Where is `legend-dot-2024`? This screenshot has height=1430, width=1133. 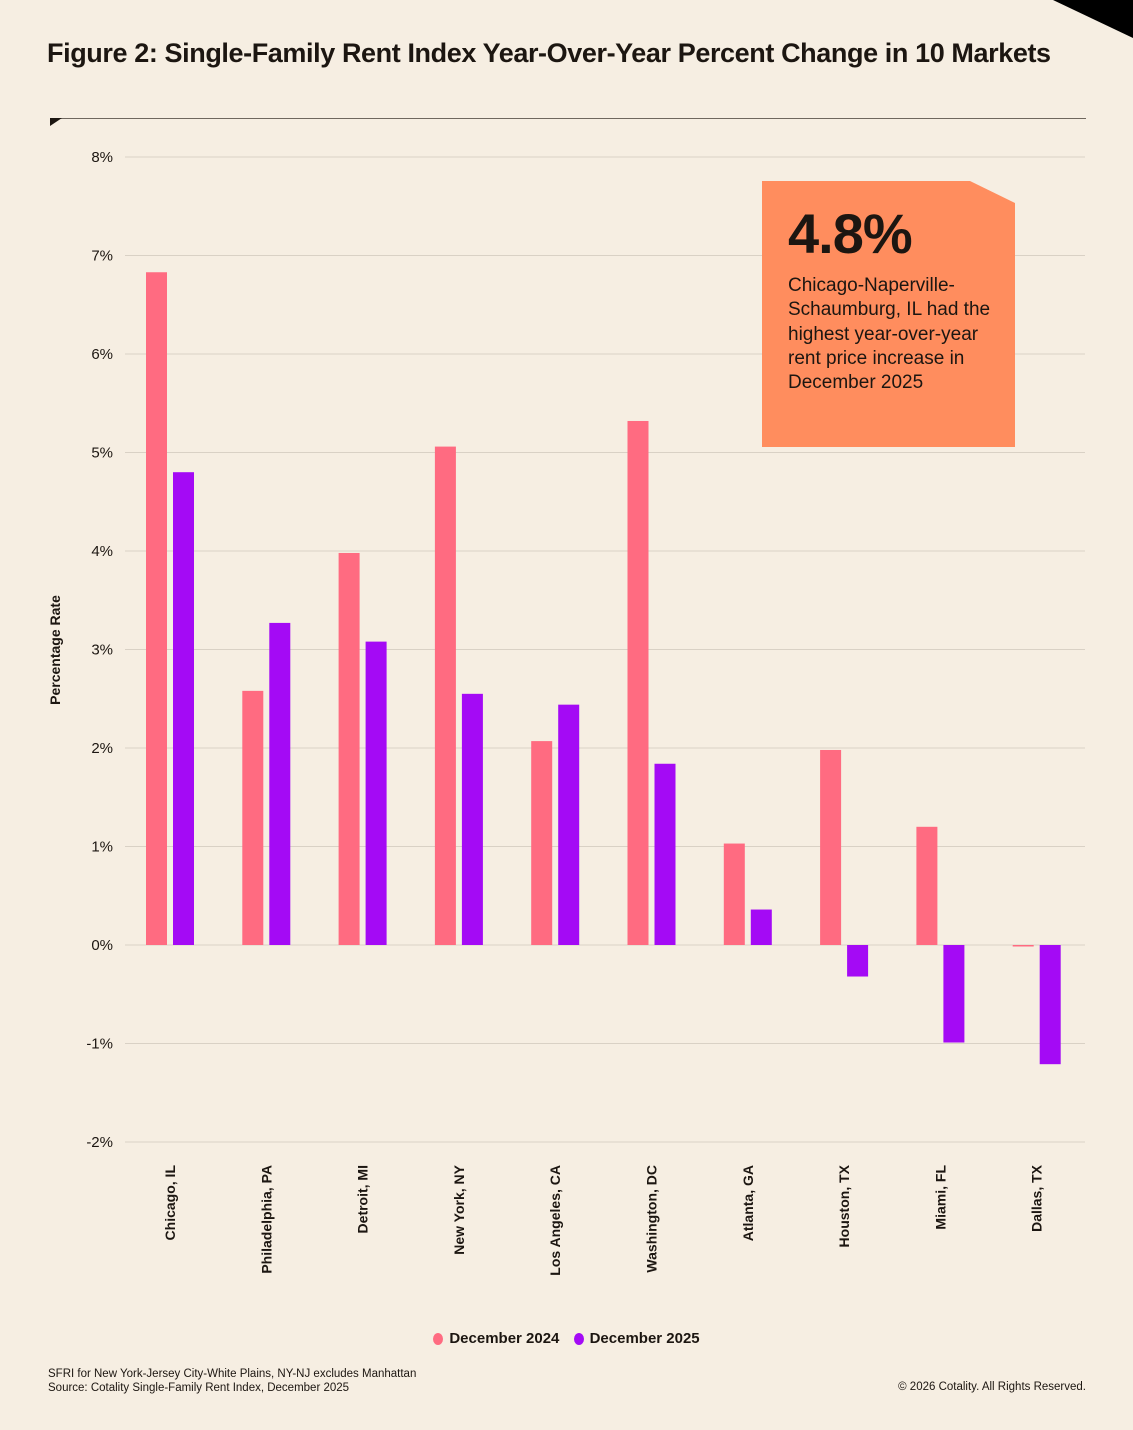 legend-dot-2024 is located at coordinates (438, 1338).